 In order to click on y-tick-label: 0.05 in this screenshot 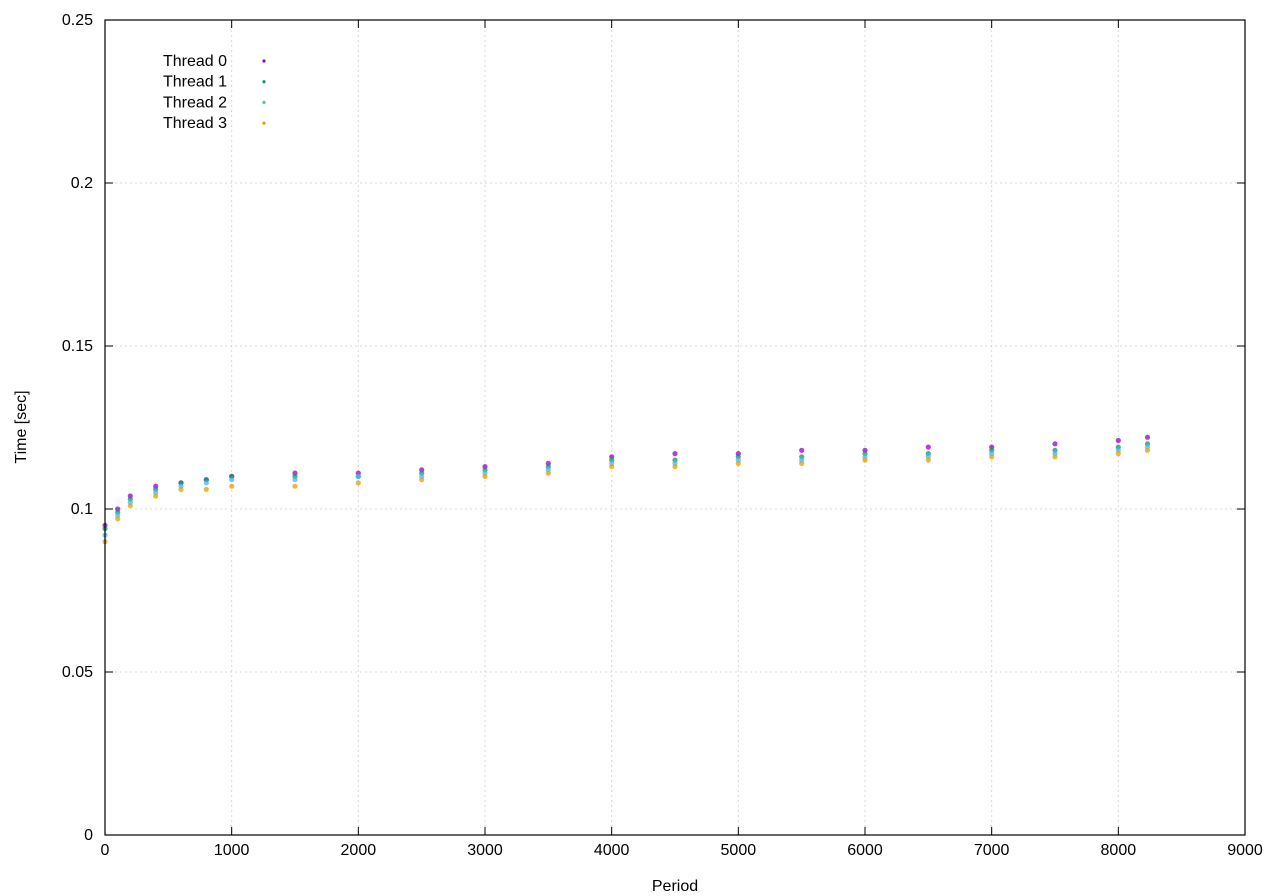, I will do `click(77, 672)`.